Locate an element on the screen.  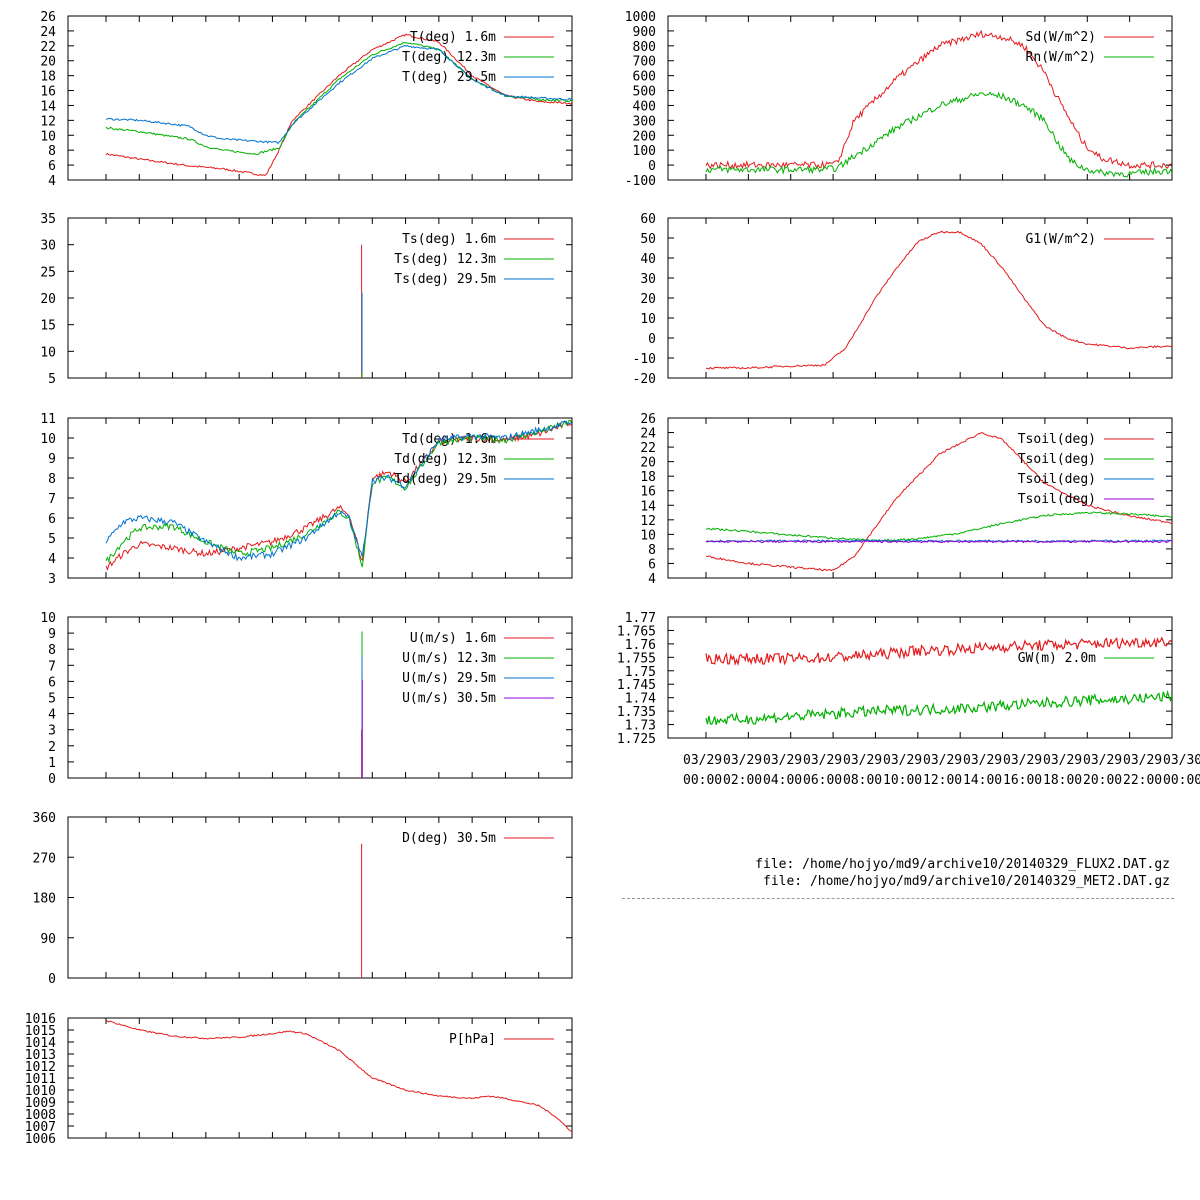
y-tick-label: 1.755 is located at coordinates (636, 658).